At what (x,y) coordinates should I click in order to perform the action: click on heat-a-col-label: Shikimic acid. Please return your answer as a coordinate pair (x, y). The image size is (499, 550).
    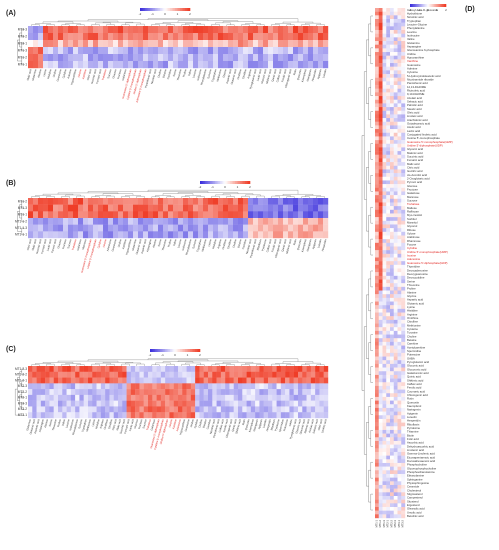
    Looking at the image, I should click on (269, 76).